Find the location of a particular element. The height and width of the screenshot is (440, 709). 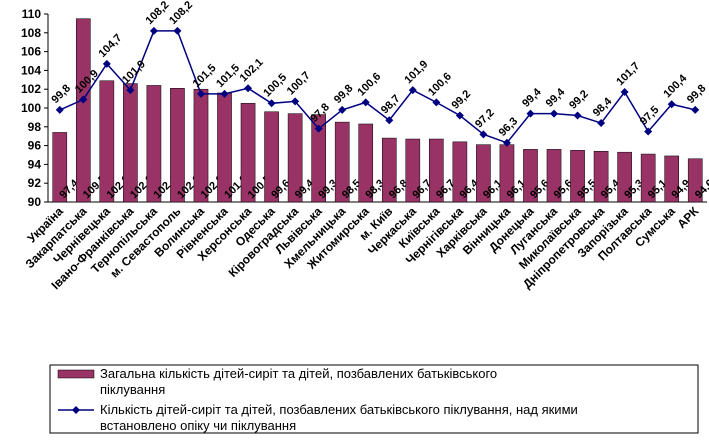

y-tick-label: 96 is located at coordinates (35, 146).